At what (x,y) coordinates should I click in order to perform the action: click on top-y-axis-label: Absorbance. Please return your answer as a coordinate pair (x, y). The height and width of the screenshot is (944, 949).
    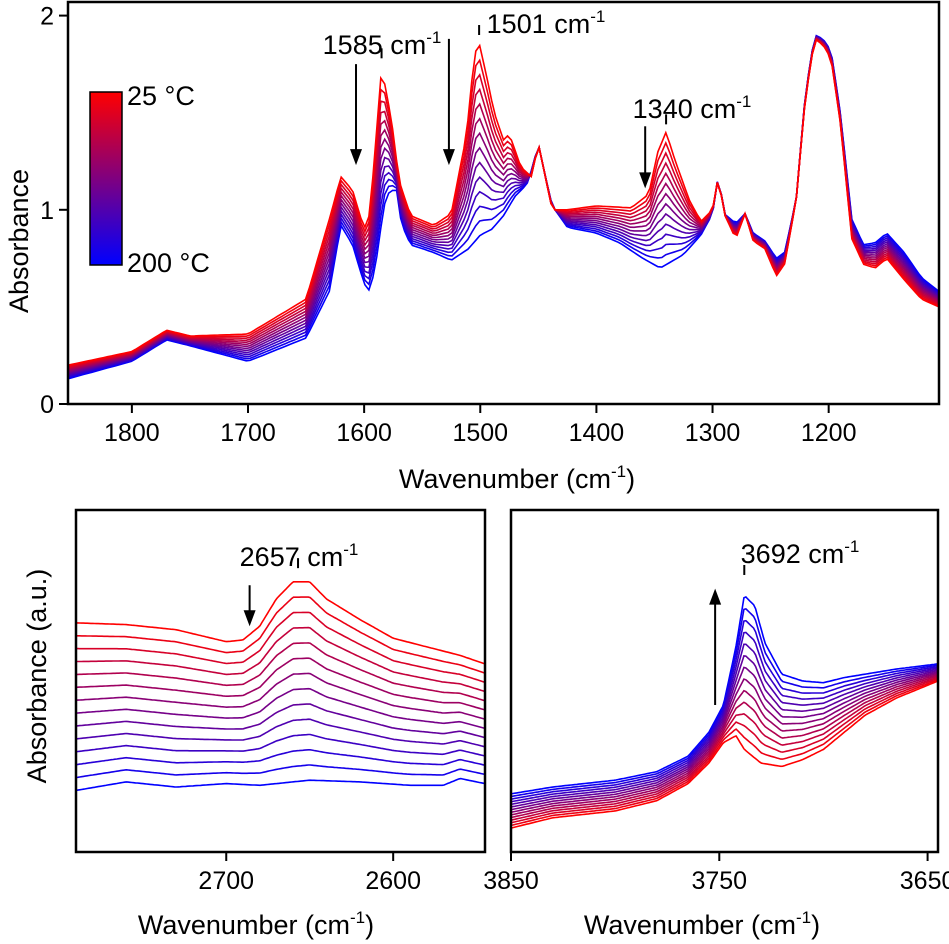
    Looking at the image, I should click on (19, 241).